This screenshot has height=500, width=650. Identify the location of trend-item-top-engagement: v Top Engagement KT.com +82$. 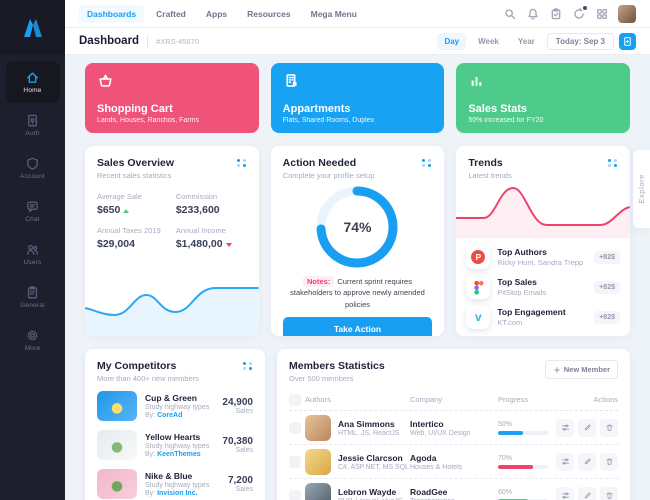
(543, 317).